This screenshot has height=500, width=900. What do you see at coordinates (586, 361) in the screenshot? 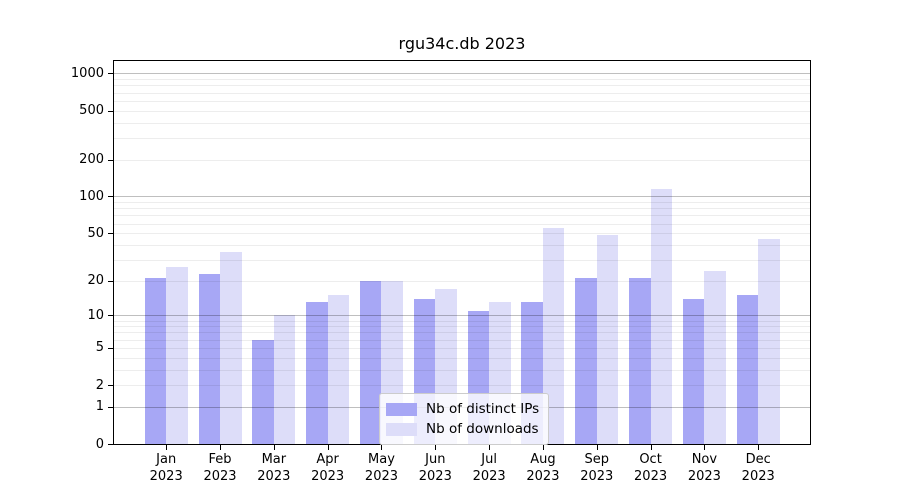
I see `bar-nb-of-distinct-ips-sep-2023` at bounding box center [586, 361].